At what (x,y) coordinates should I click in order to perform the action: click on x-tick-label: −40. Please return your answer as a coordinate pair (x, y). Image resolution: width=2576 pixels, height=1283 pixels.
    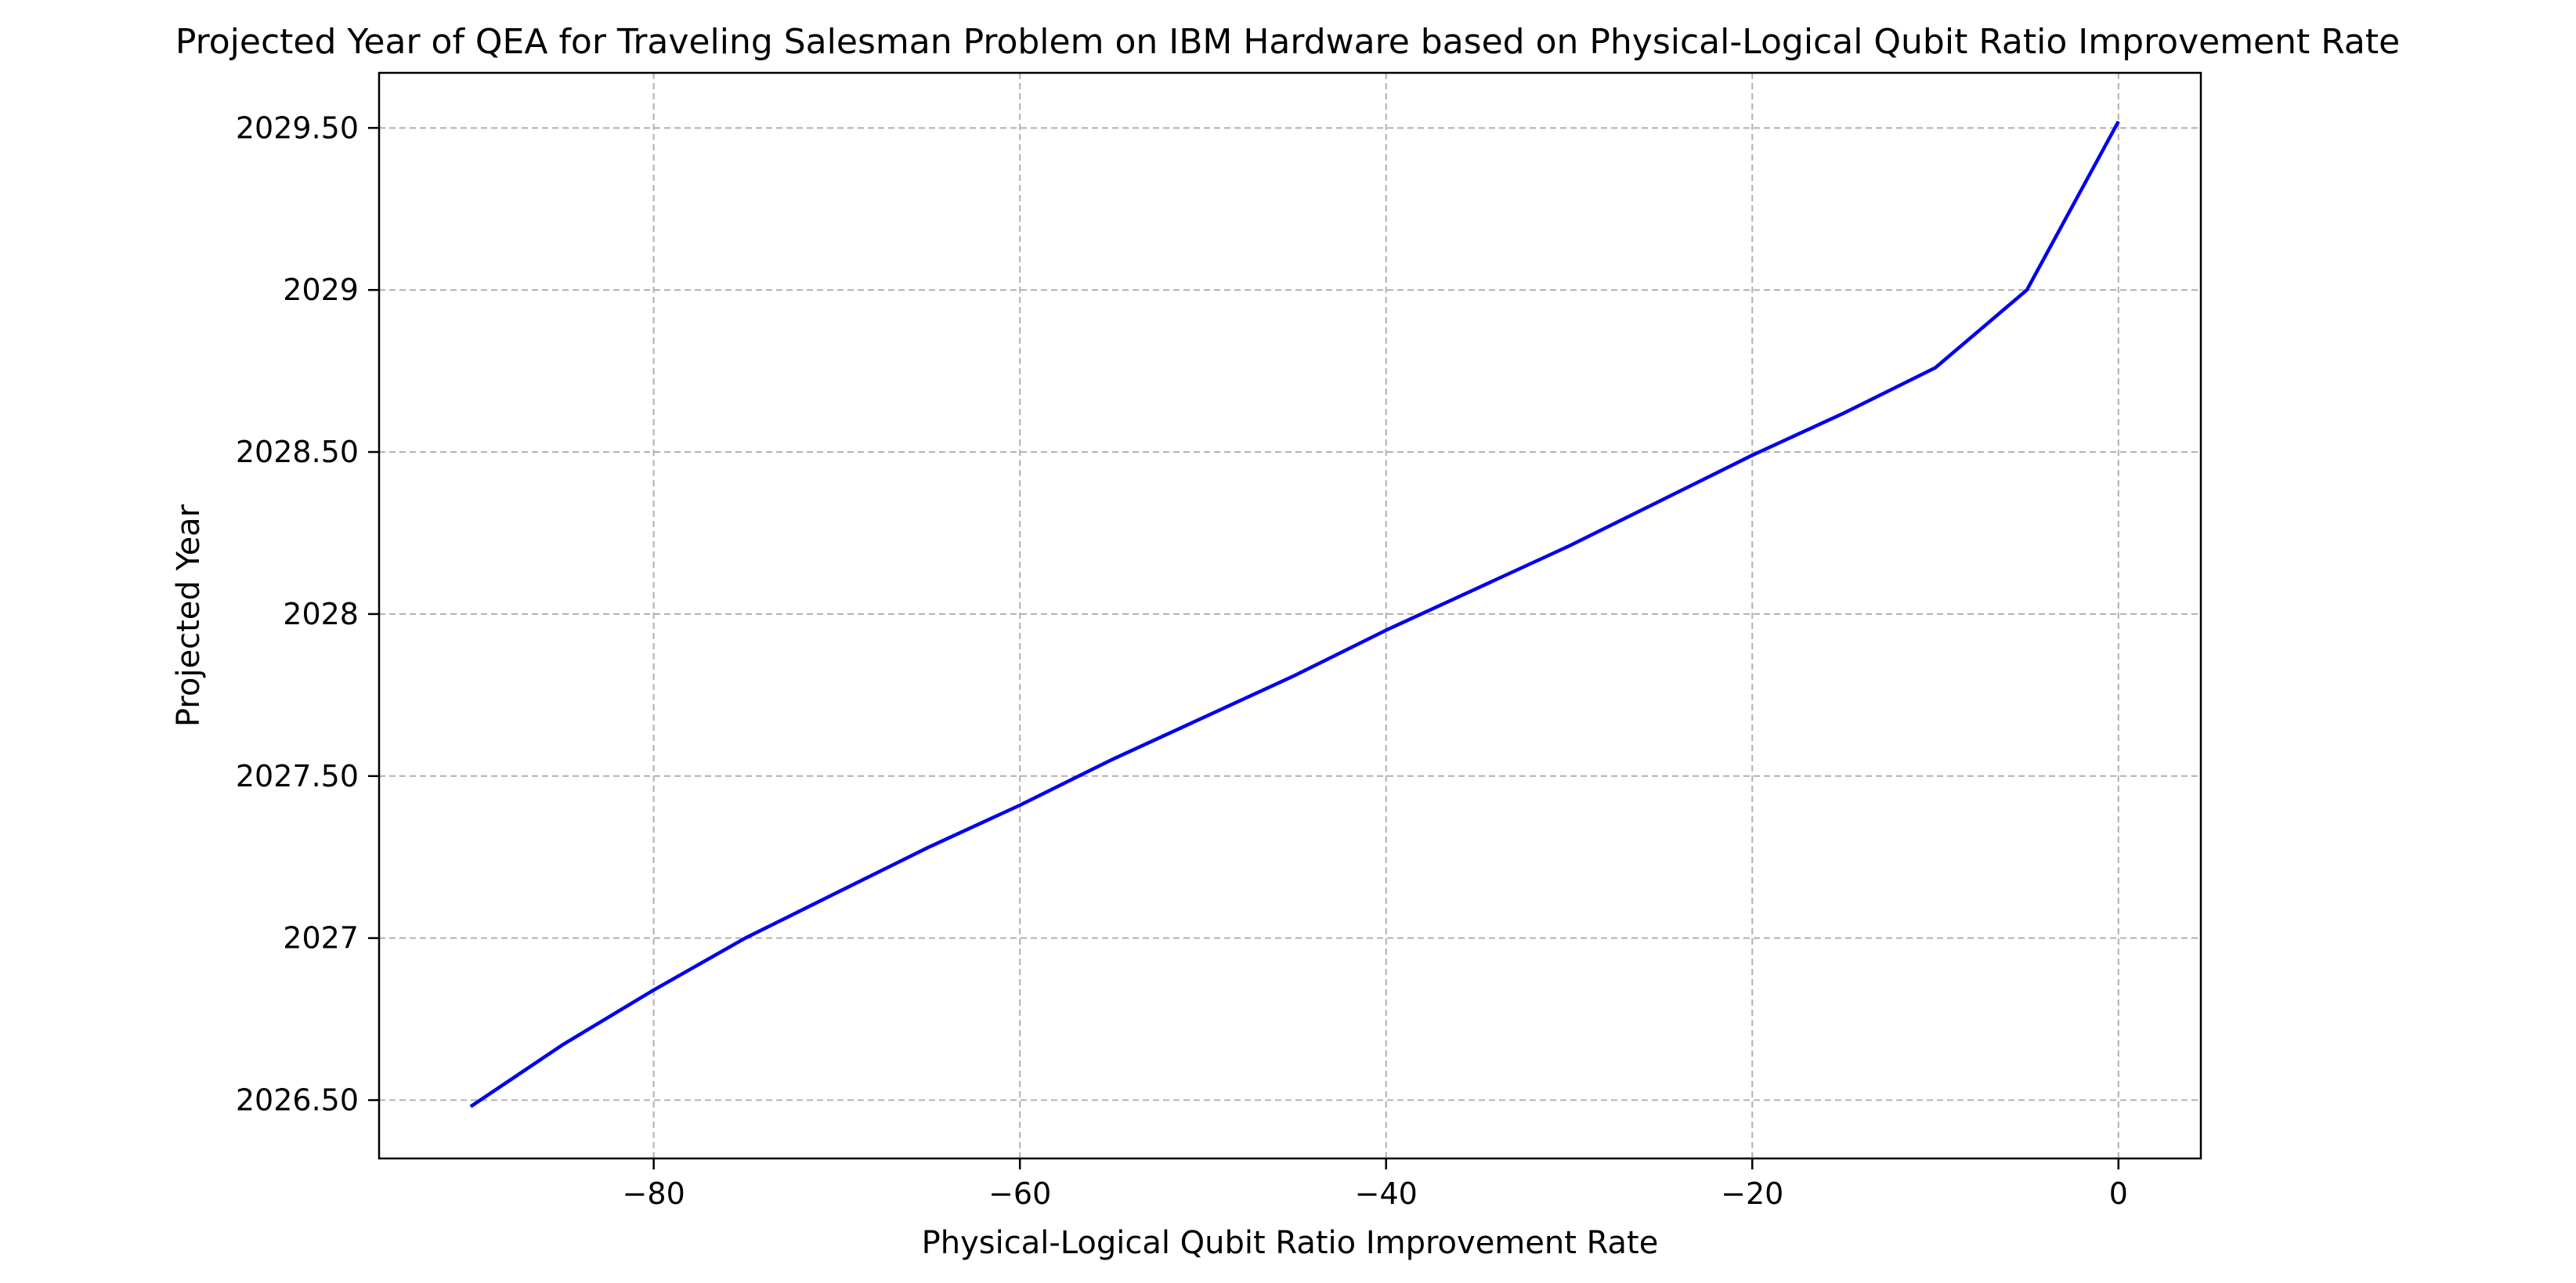
    Looking at the image, I should click on (1386, 1193).